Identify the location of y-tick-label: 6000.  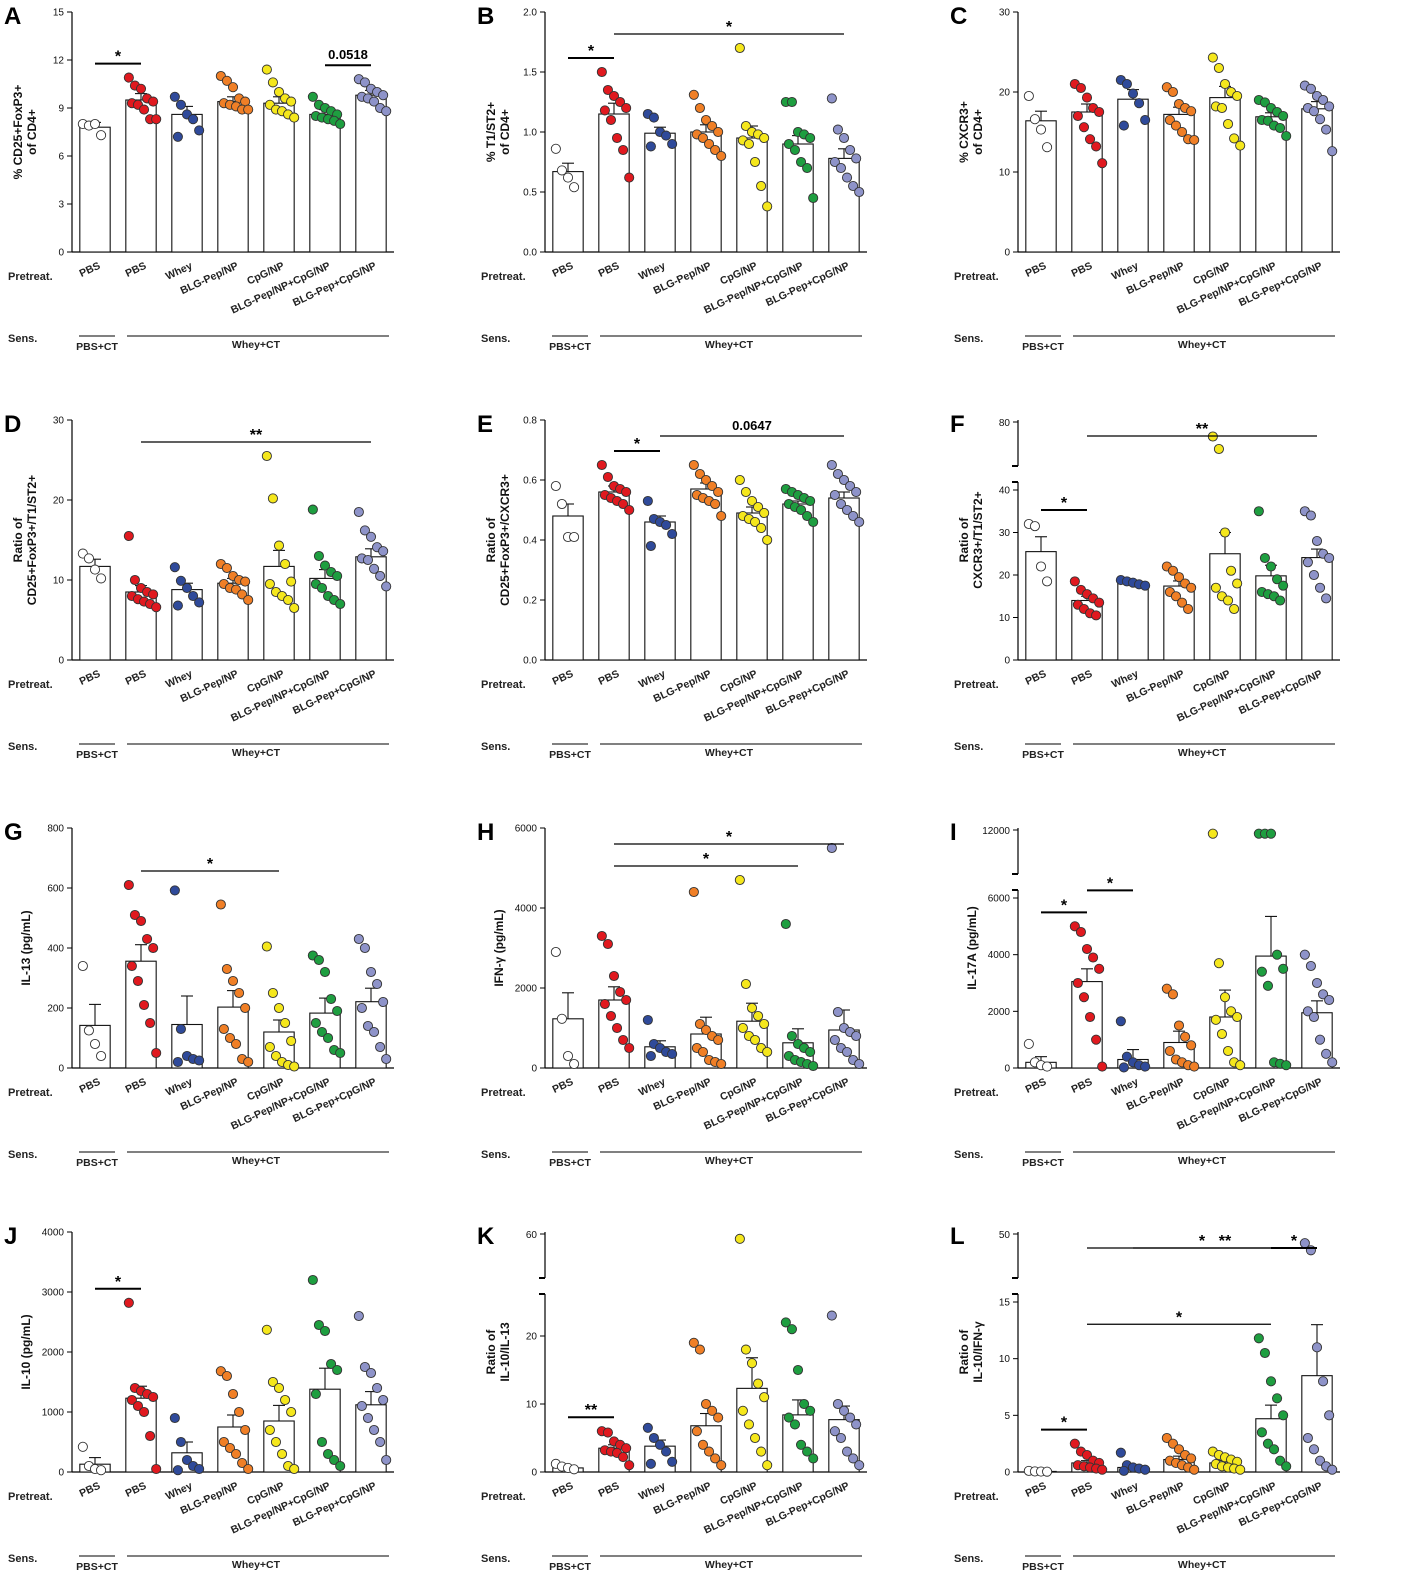
(526, 829).